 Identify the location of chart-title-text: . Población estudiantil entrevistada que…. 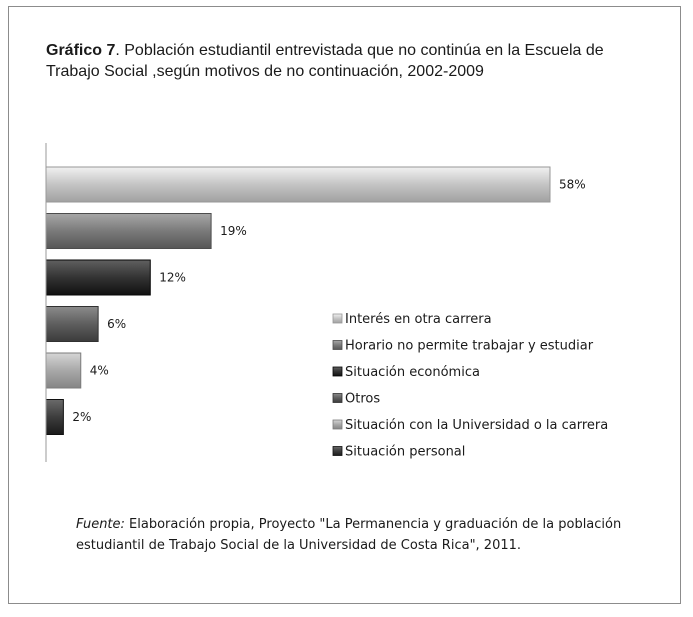
(325, 61).